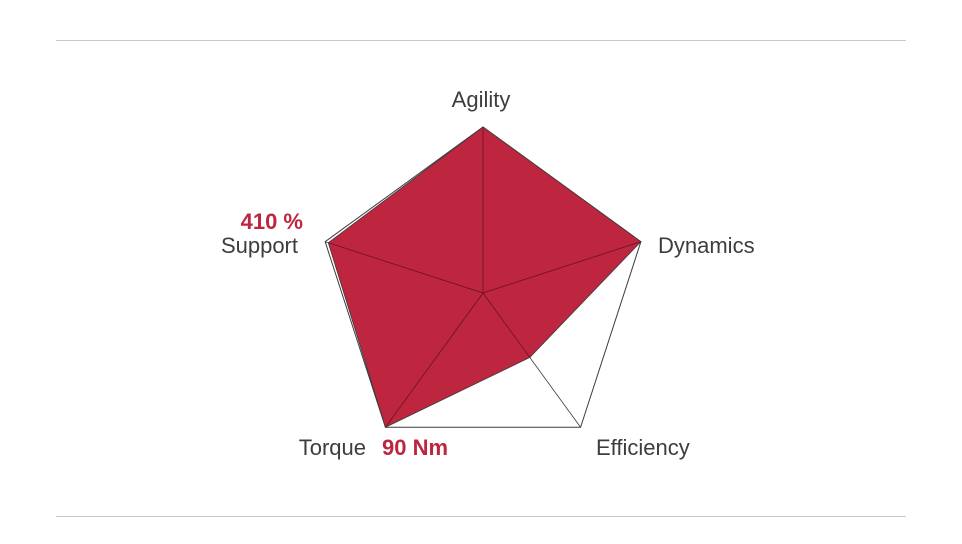 The image size is (962, 544). What do you see at coordinates (481, 99) in the screenshot?
I see `axis-label-agility: Agility` at bounding box center [481, 99].